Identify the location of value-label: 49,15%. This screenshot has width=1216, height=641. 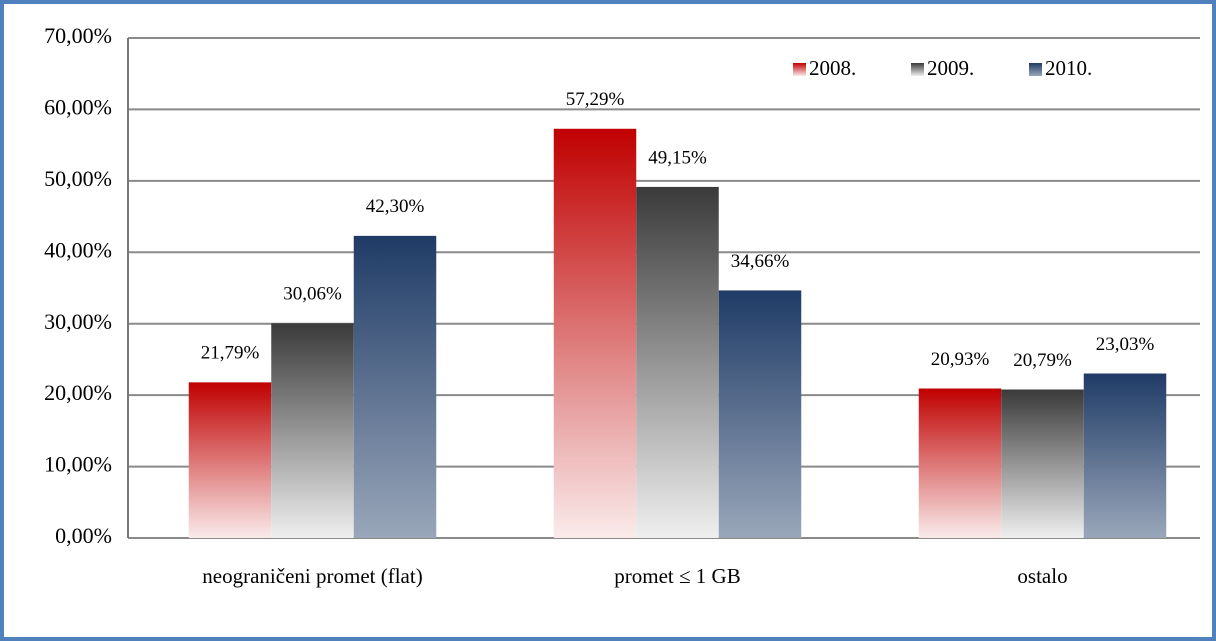
(677, 157).